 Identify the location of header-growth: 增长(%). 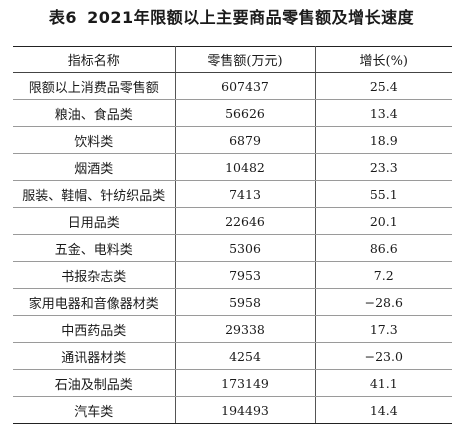
(383, 59).